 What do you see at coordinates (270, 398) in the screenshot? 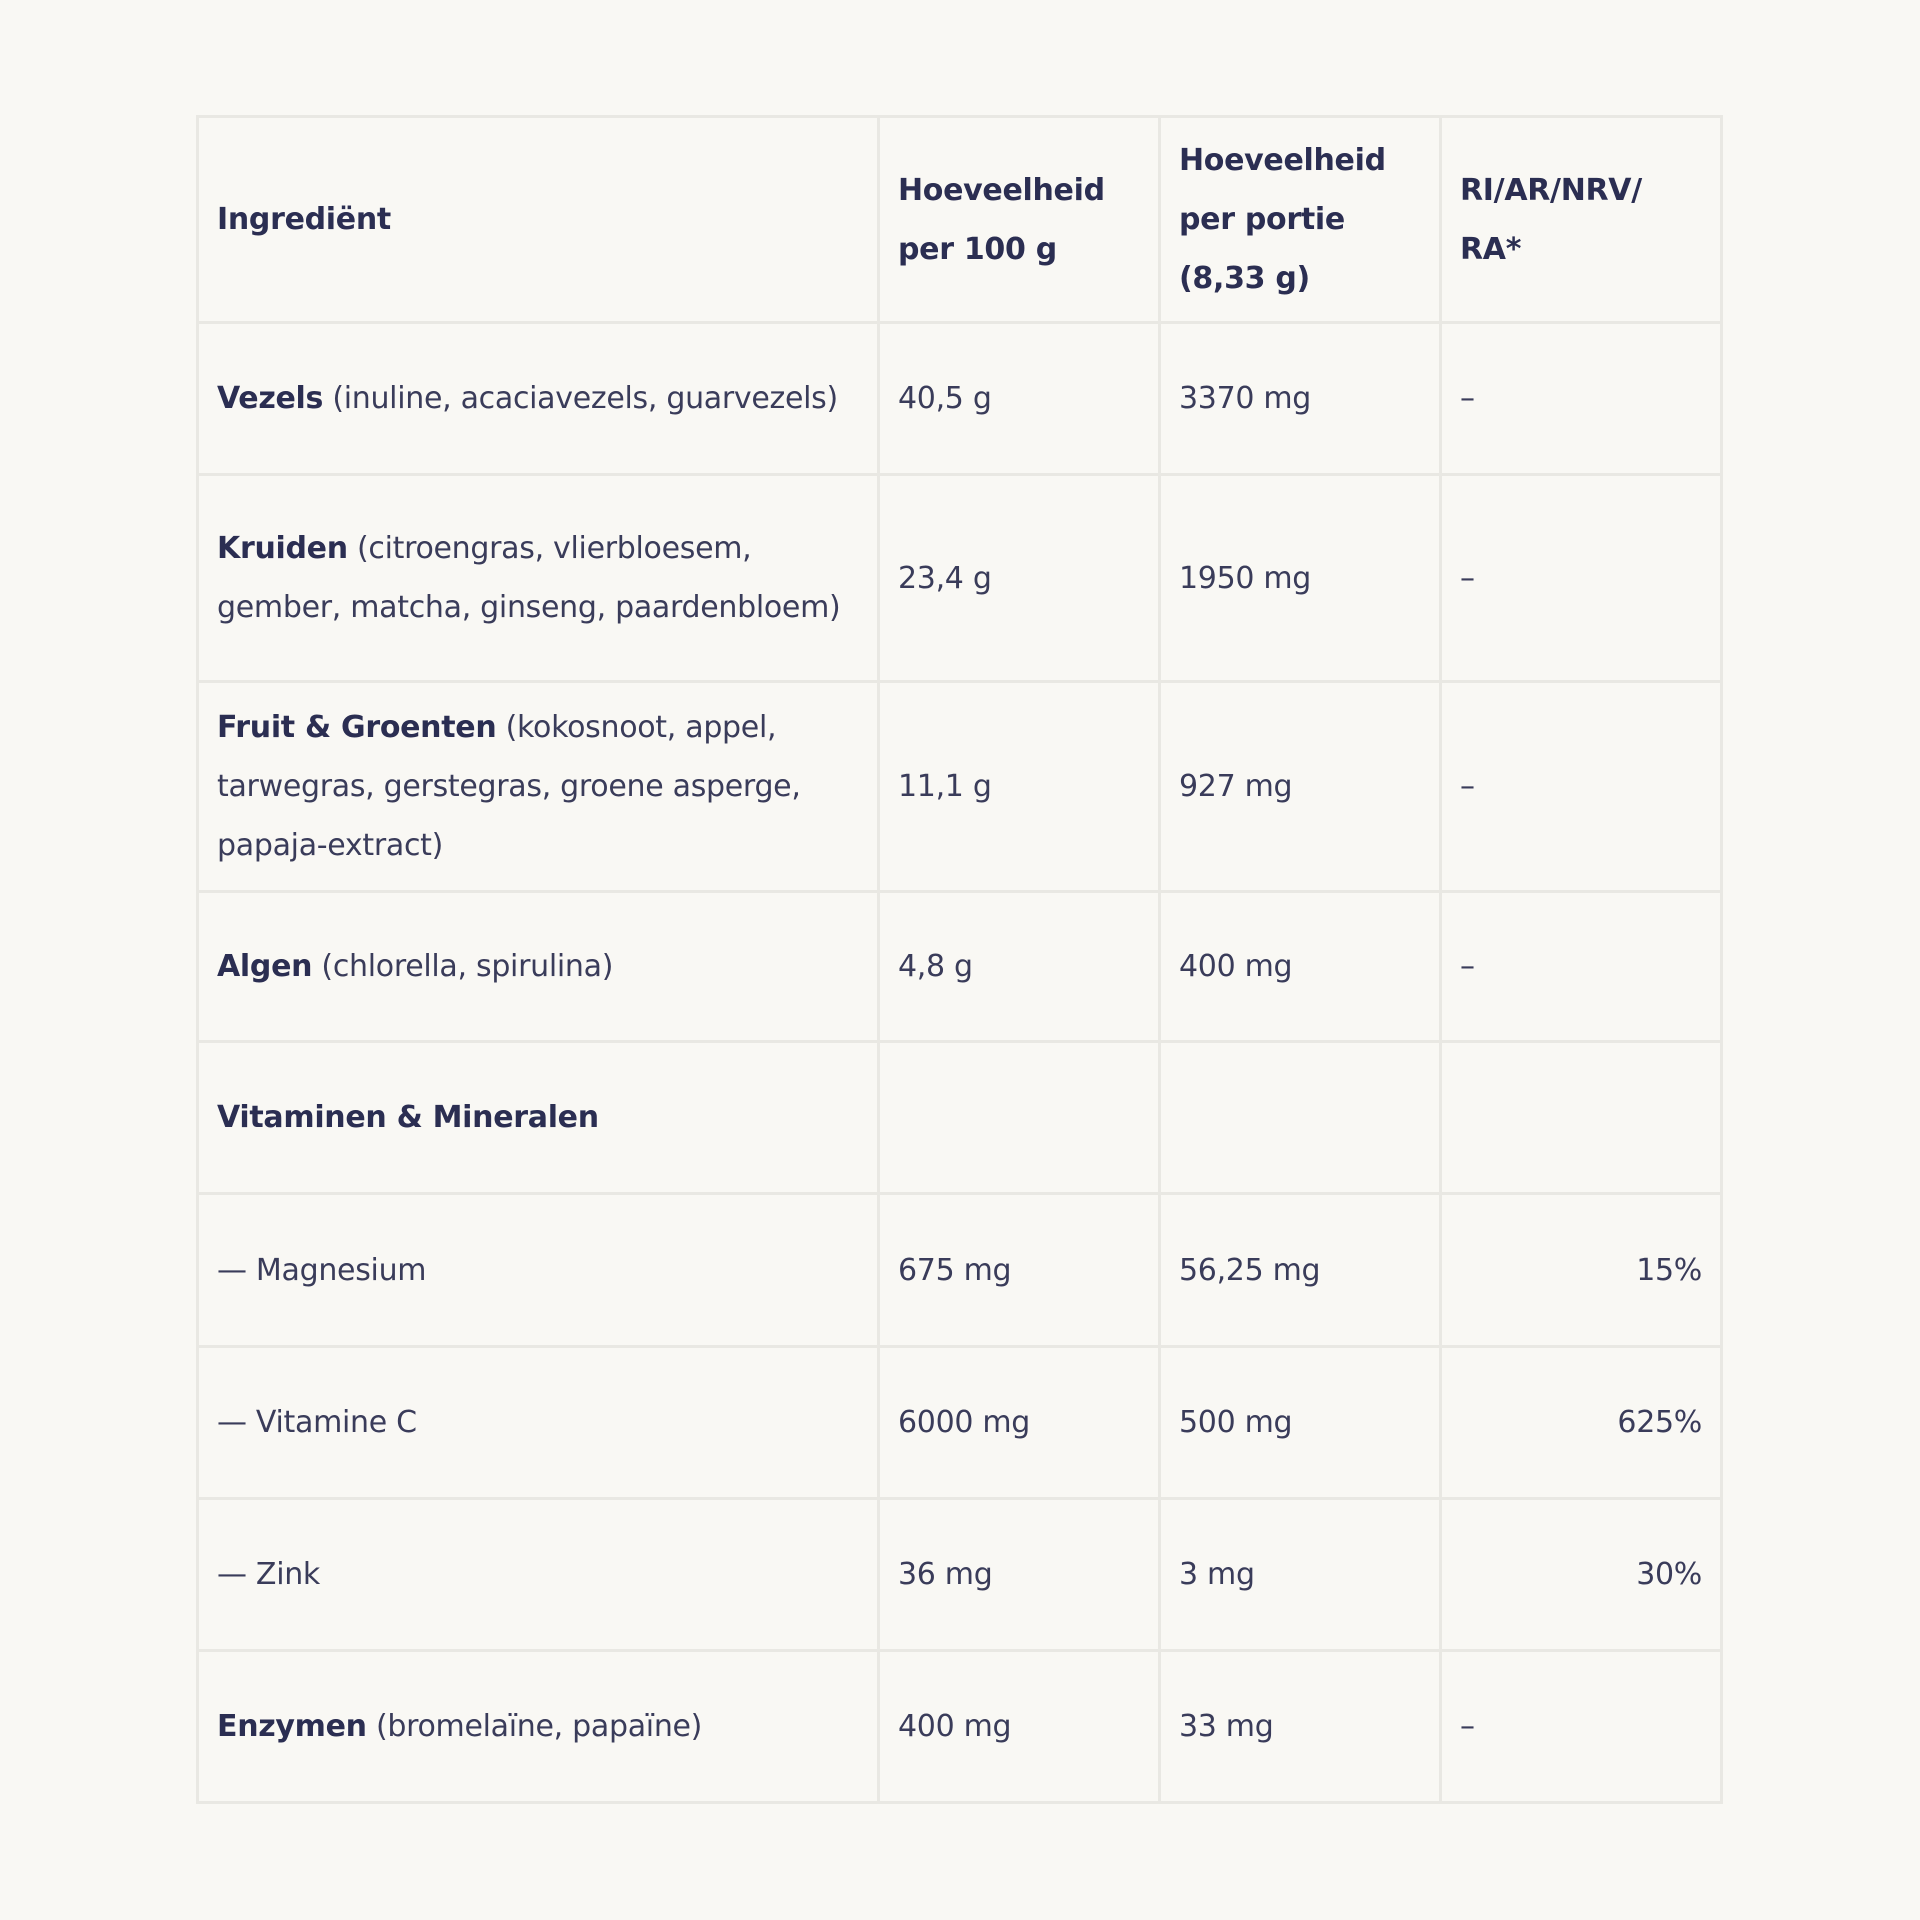
I see `ingredient-name: Vezels` at bounding box center [270, 398].